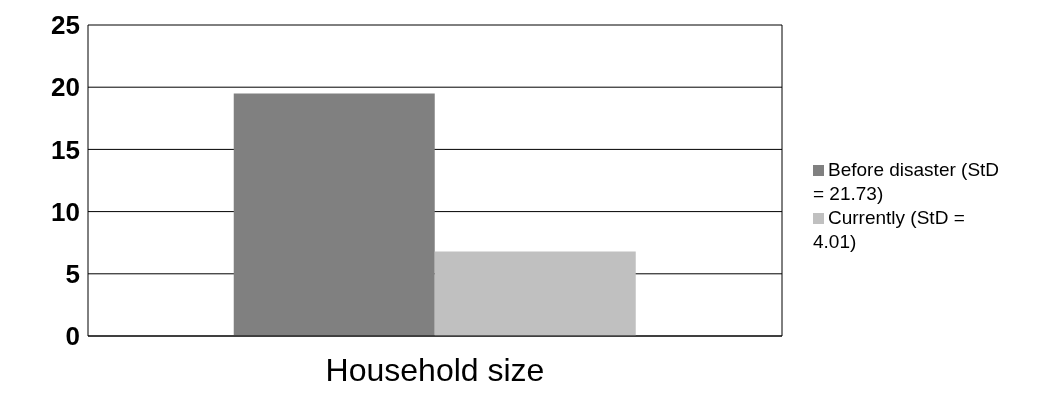 The image size is (1039, 409). What do you see at coordinates (435, 369) in the screenshot?
I see `x-tick-label: Household size` at bounding box center [435, 369].